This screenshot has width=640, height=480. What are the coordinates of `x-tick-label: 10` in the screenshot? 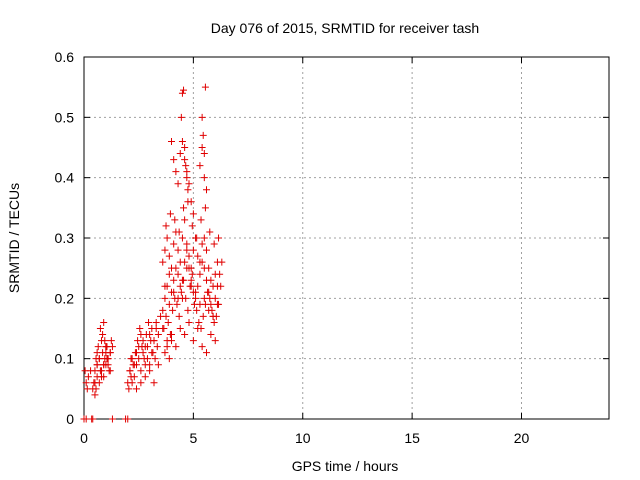 It's located at (303, 438).